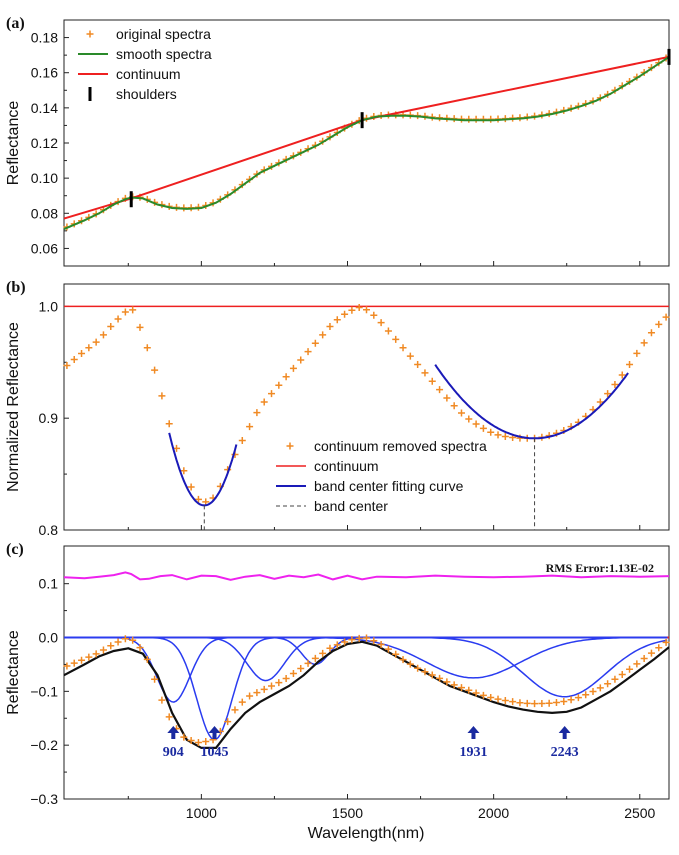  Describe the element at coordinates (201, 813) in the screenshot. I see `x-tick-label: 1000` at that location.